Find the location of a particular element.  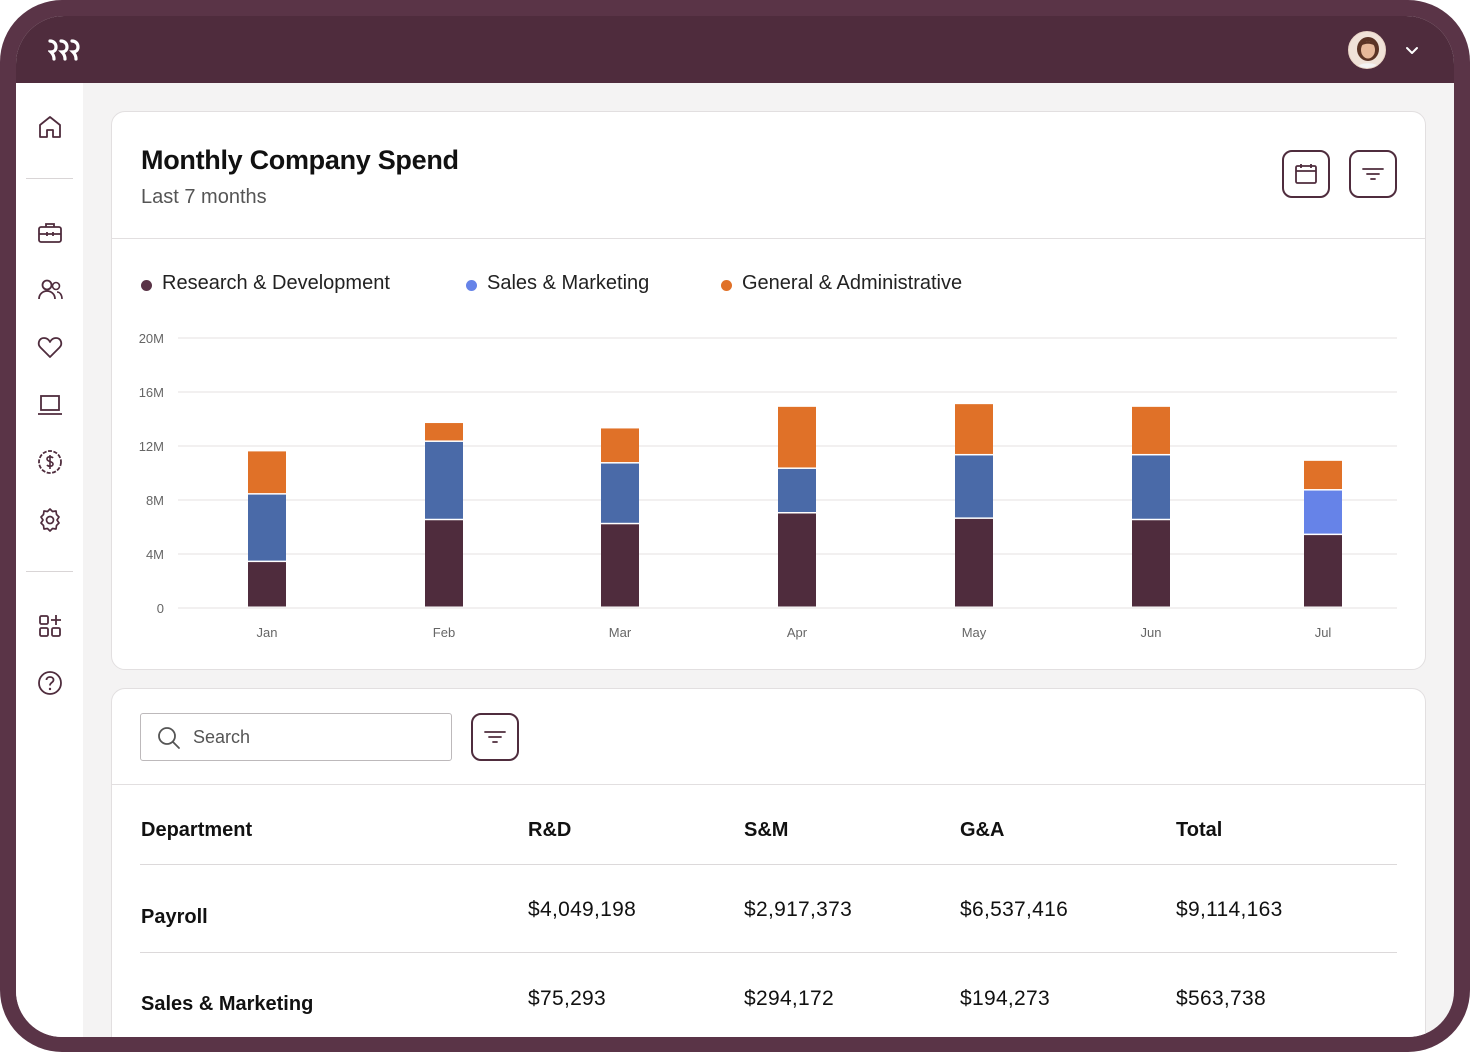

x-tick-label: Feb is located at coordinates (444, 632).